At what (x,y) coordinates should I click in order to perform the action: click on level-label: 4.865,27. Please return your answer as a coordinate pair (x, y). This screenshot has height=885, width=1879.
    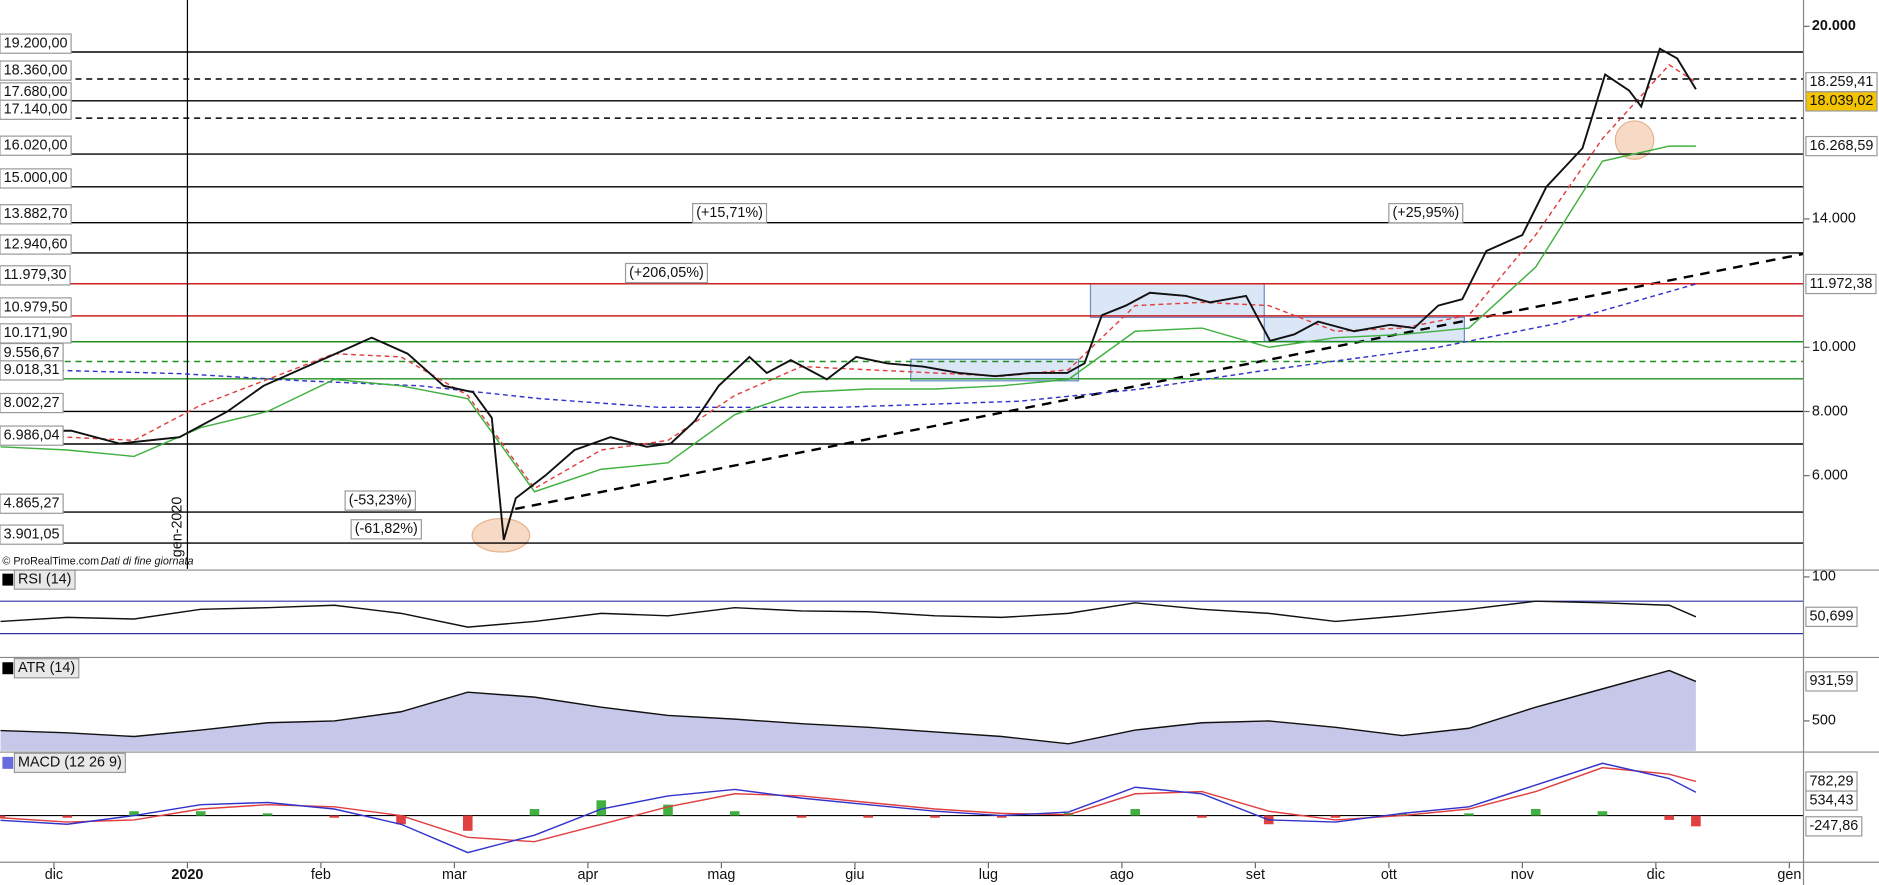
    Looking at the image, I should click on (32, 504).